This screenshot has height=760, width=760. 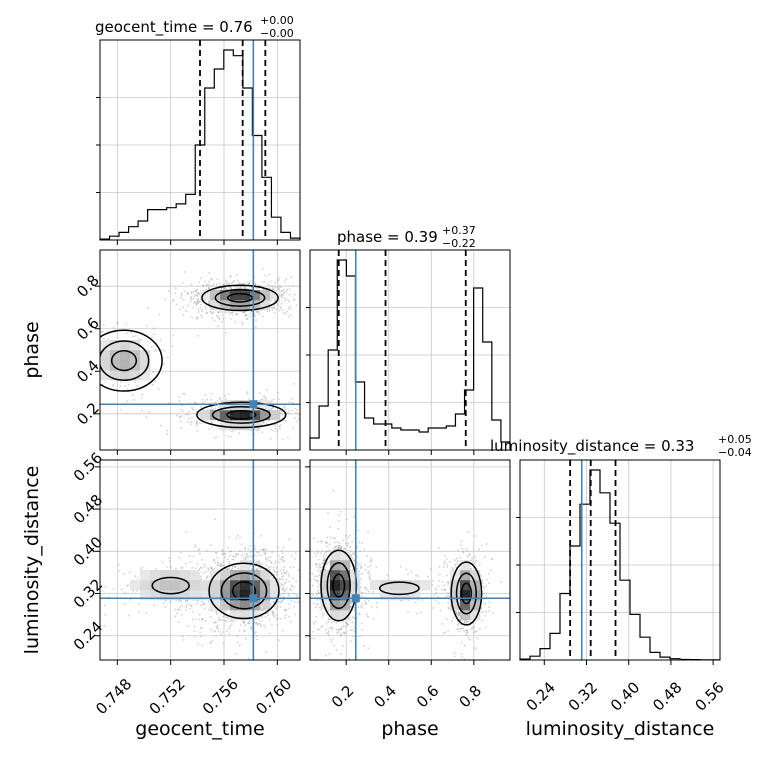 What do you see at coordinates (235, 27) in the screenshot?
I see `title-geocent-time-median: 0.76` at bounding box center [235, 27].